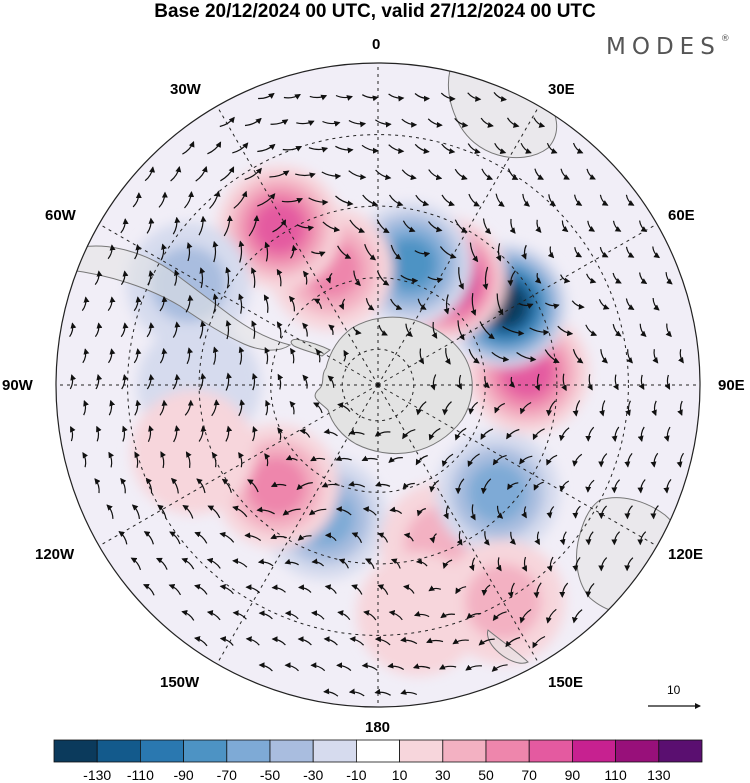  Describe the element at coordinates (443, 775) in the screenshot. I see `colorbar-tick-label: 30` at that location.